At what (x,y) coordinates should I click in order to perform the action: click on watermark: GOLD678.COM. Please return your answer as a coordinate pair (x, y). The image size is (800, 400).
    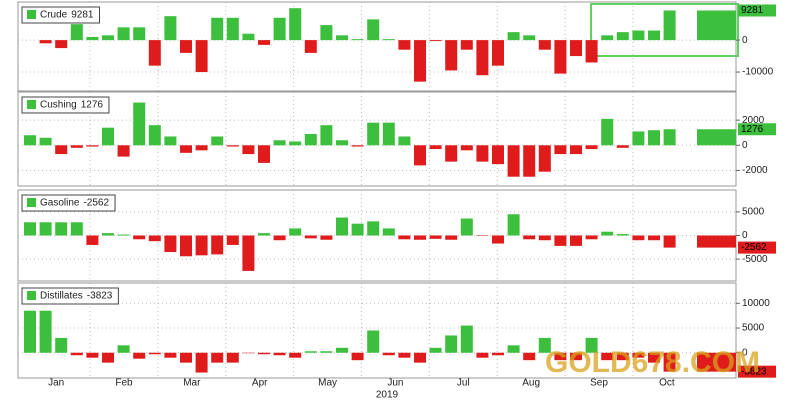
    Looking at the image, I should click on (652, 362).